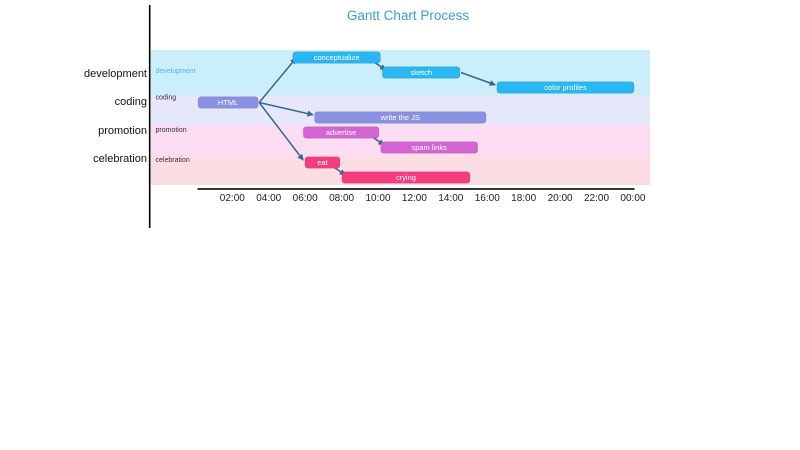 This screenshot has height=450, width=800. I want to click on task-label-color-profiles: color profiles, so click(565, 87).